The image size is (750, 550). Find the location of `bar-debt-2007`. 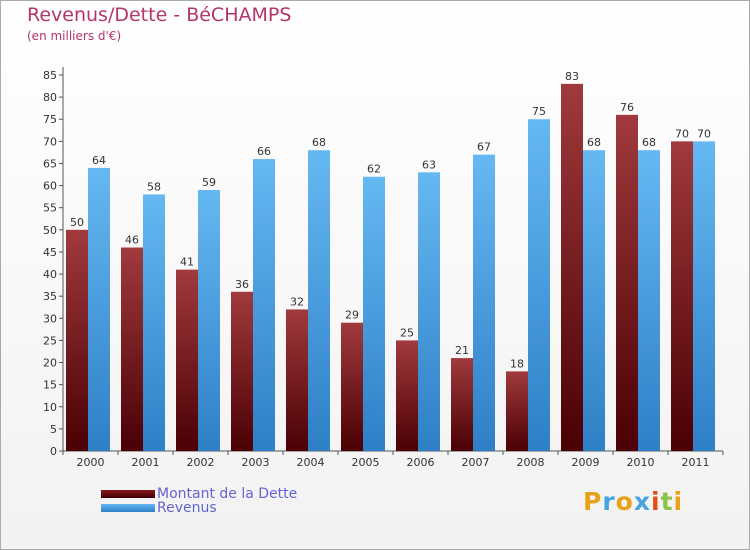

bar-debt-2007 is located at coordinates (462, 404).